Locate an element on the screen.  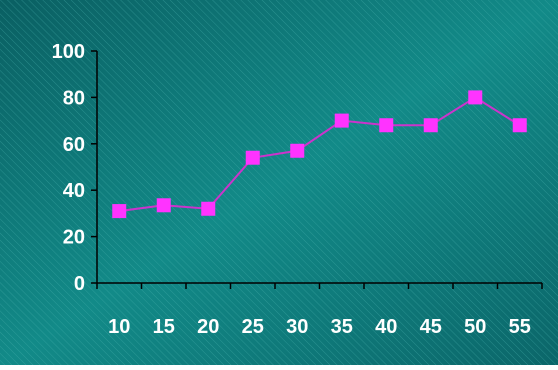
x-tick-label: 40 is located at coordinates (386, 327).